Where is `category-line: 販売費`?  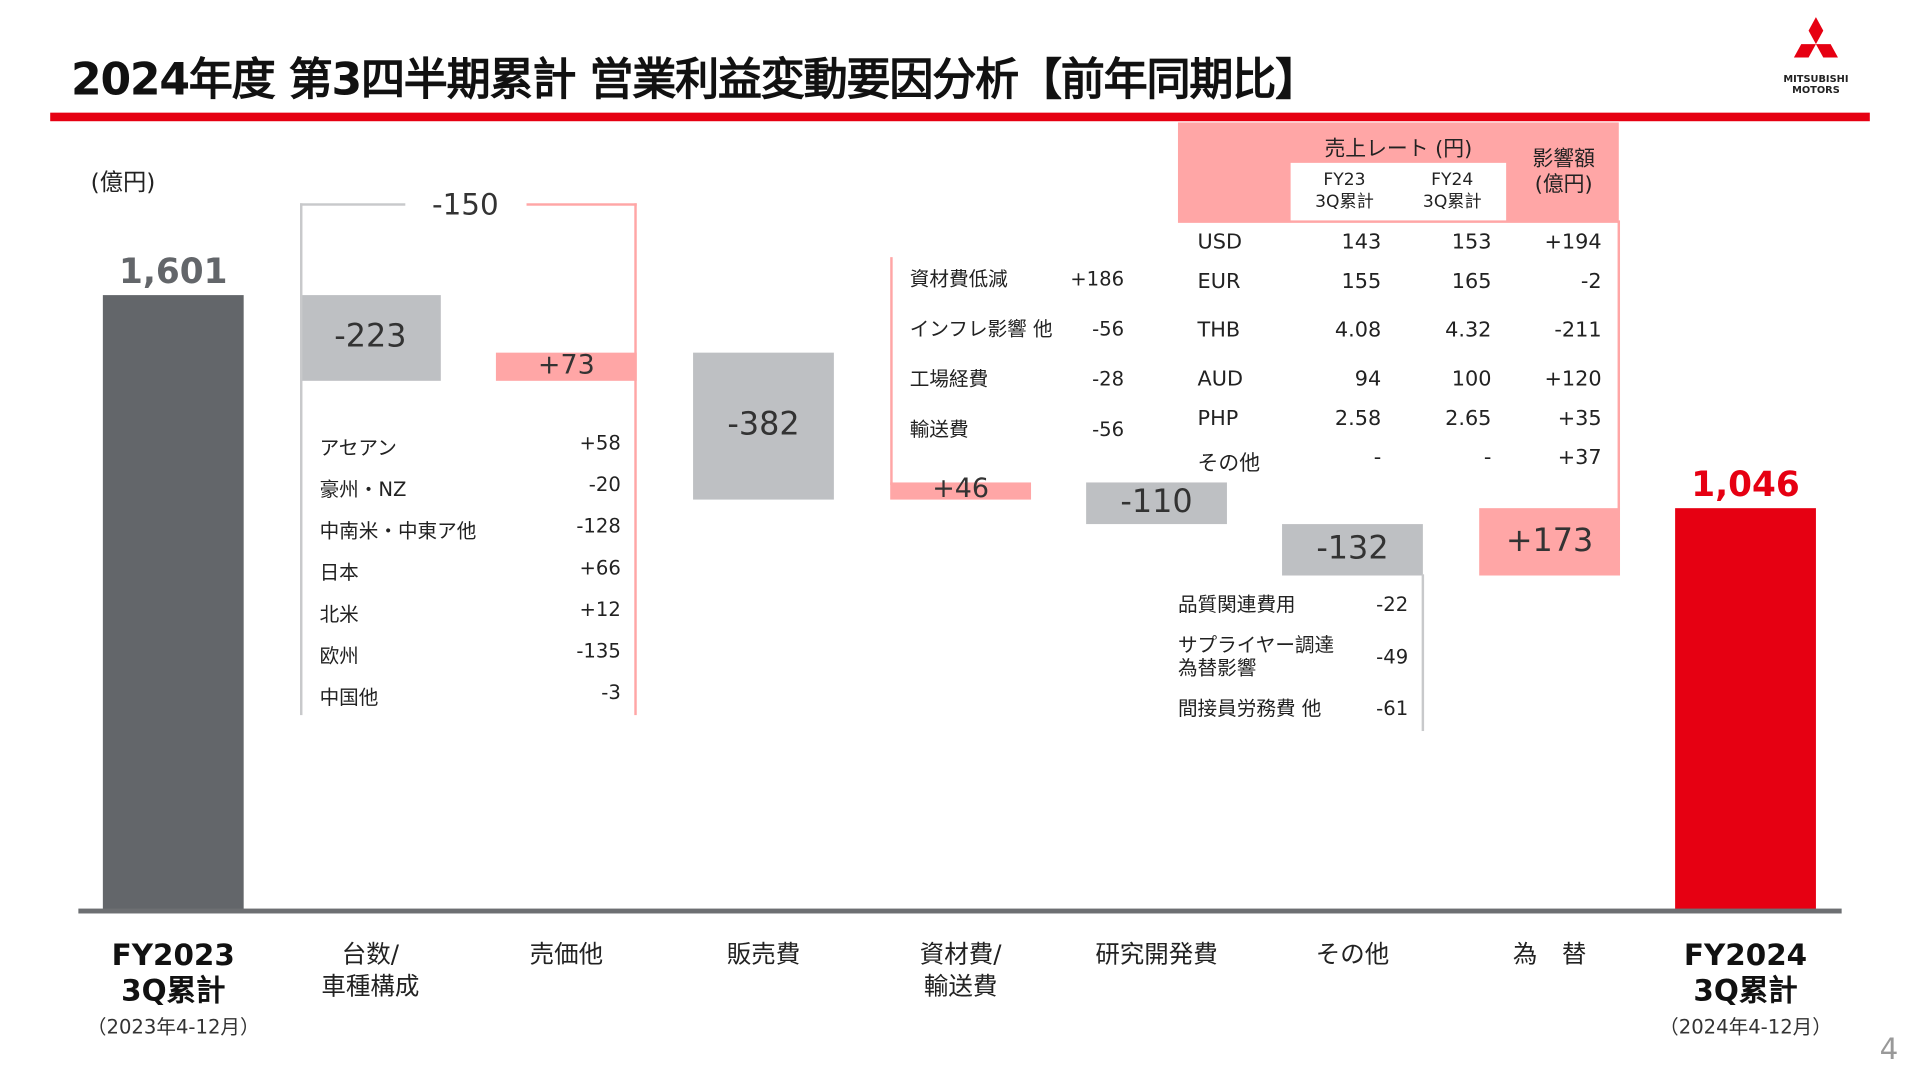 category-line: 販売費 is located at coordinates (763, 954).